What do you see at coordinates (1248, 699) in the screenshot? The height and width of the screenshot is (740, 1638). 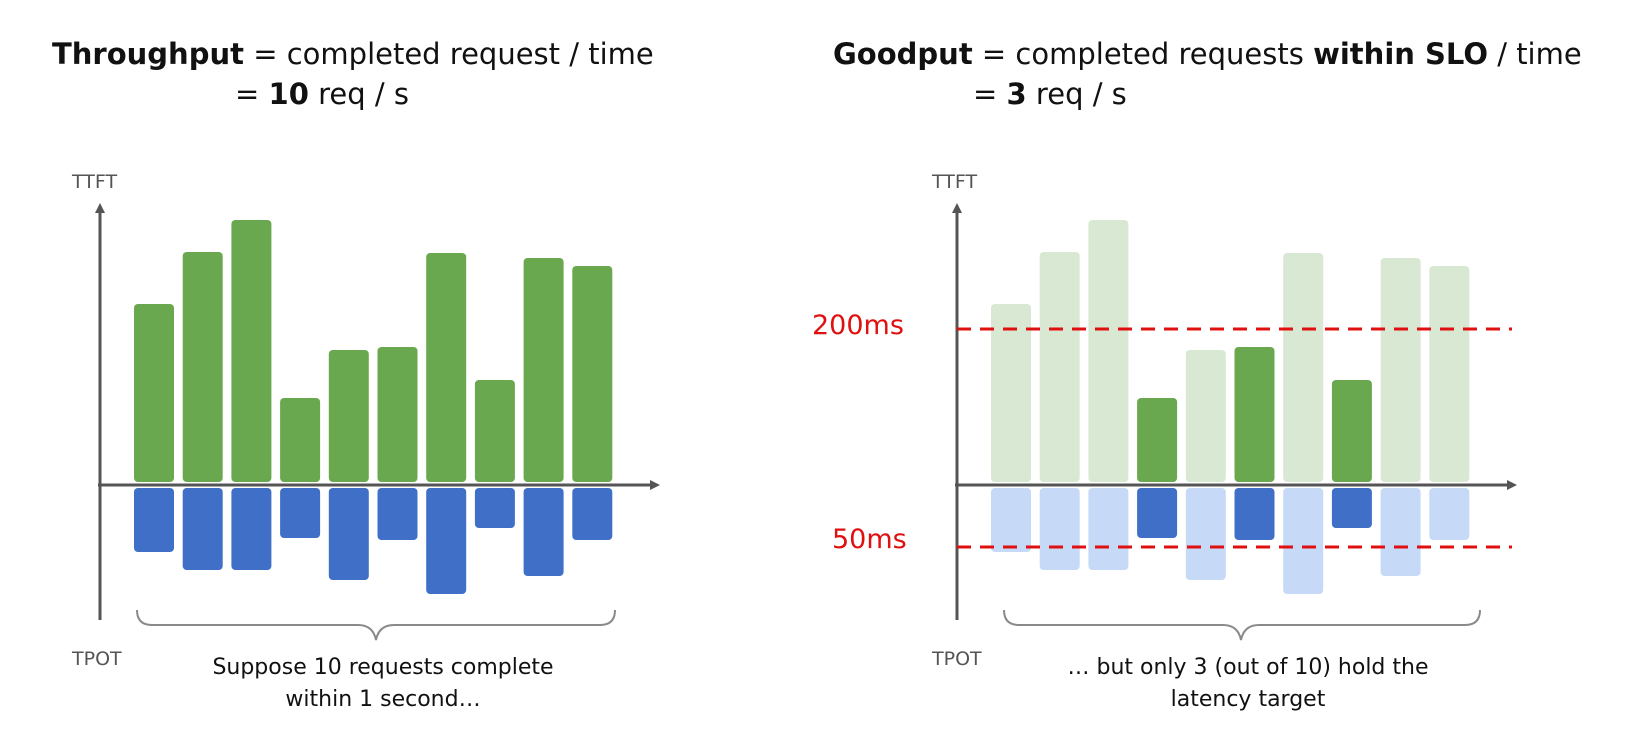 I see `right-caption-line2: latency target` at bounding box center [1248, 699].